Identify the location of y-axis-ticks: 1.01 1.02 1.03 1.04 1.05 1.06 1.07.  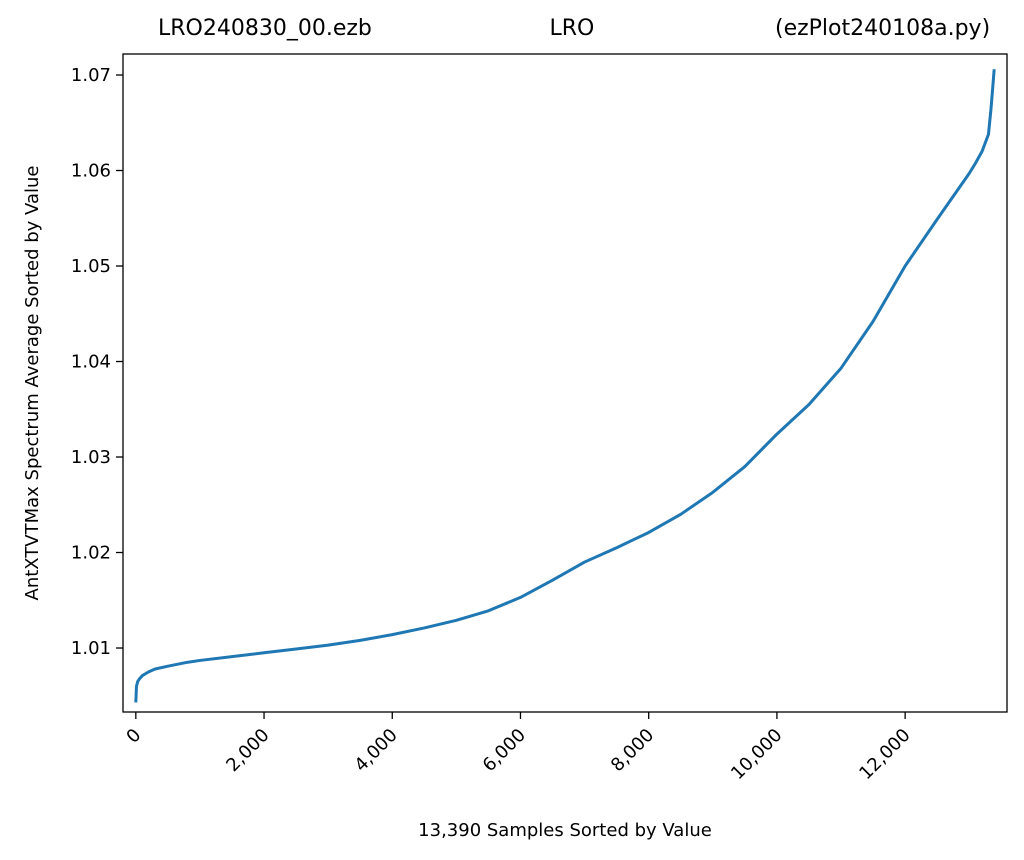
(97, 362).